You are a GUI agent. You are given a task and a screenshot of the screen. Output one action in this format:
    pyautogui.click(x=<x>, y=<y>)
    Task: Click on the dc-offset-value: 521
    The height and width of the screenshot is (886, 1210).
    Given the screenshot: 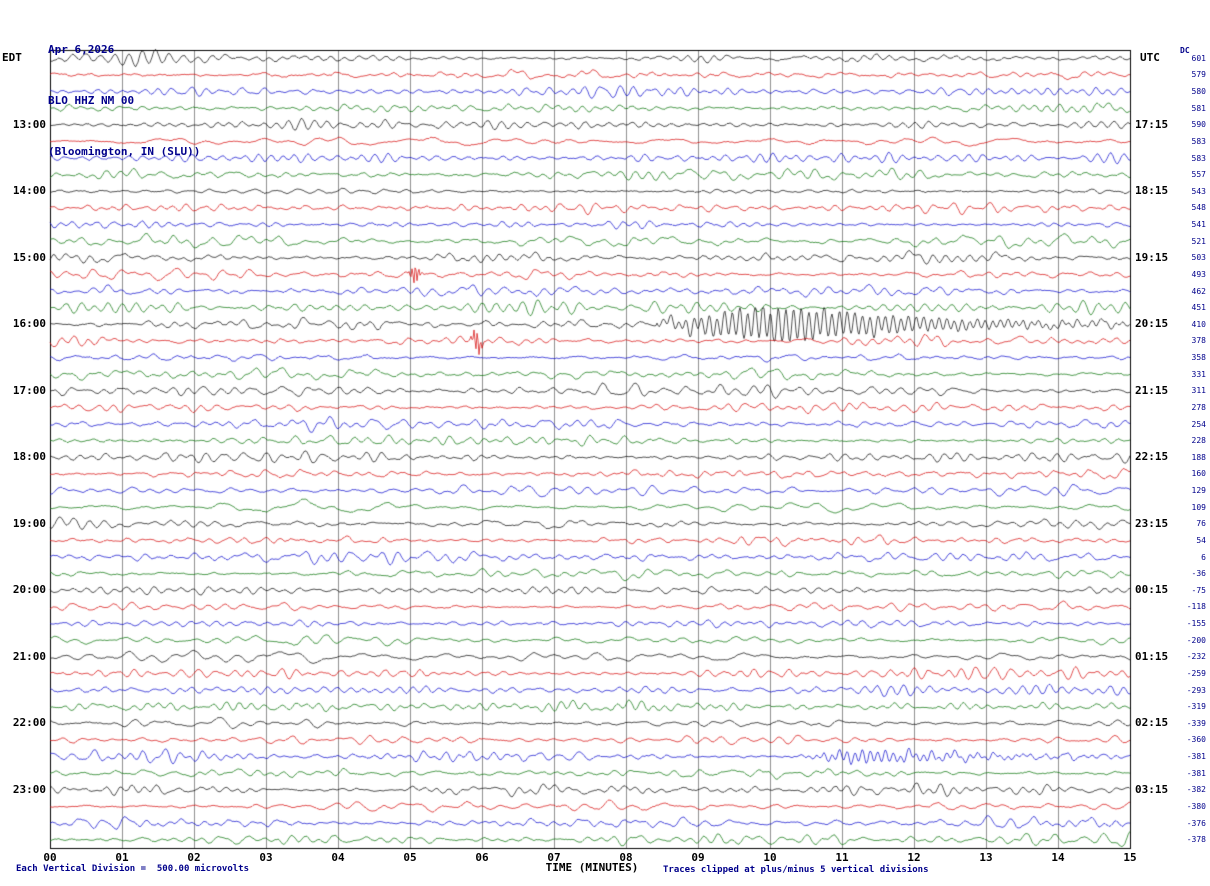 What is the action you would take?
    pyautogui.click(x=1198, y=241)
    